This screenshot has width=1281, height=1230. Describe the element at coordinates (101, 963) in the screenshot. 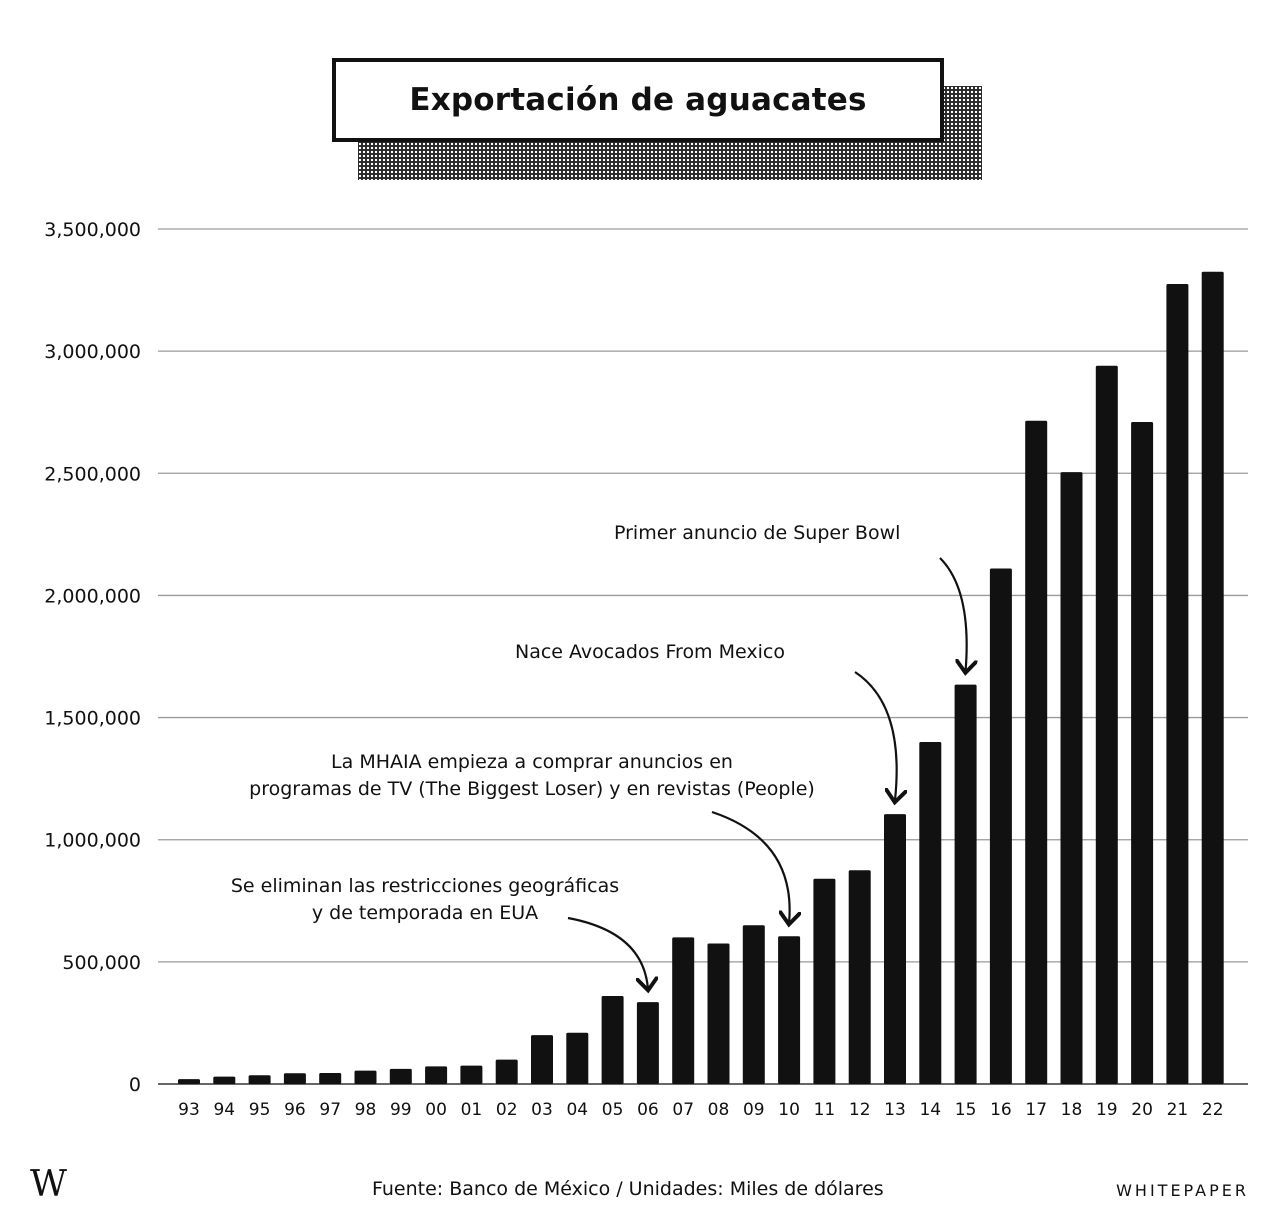

I see `y-tick-label: 500,000` at that location.